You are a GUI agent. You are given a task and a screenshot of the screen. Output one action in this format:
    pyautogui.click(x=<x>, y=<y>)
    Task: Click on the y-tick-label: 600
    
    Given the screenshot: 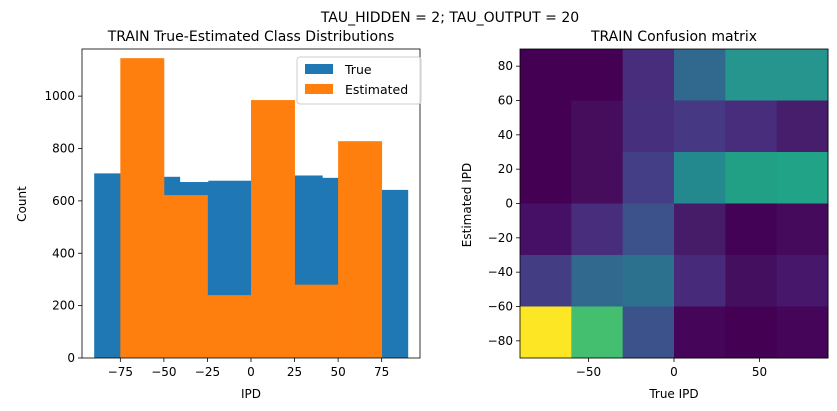 What is the action you would take?
    pyautogui.click(x=63, y=201)
    